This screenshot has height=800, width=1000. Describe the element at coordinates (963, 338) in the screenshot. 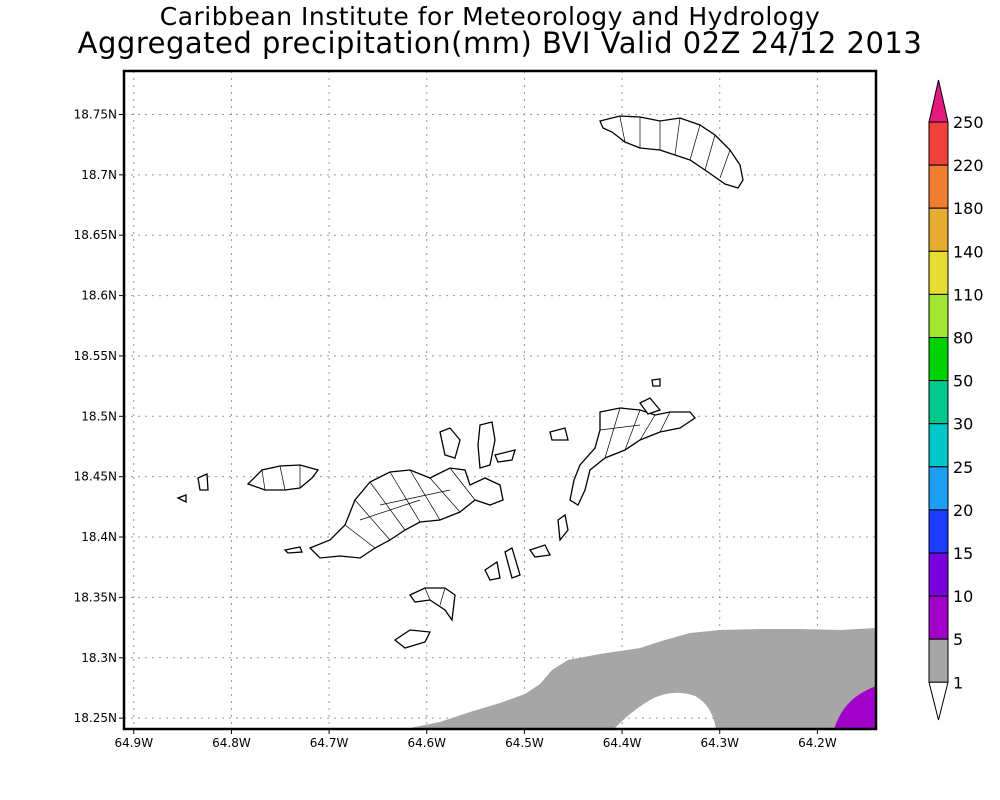

I see `colorbar-label: 80` at that location.